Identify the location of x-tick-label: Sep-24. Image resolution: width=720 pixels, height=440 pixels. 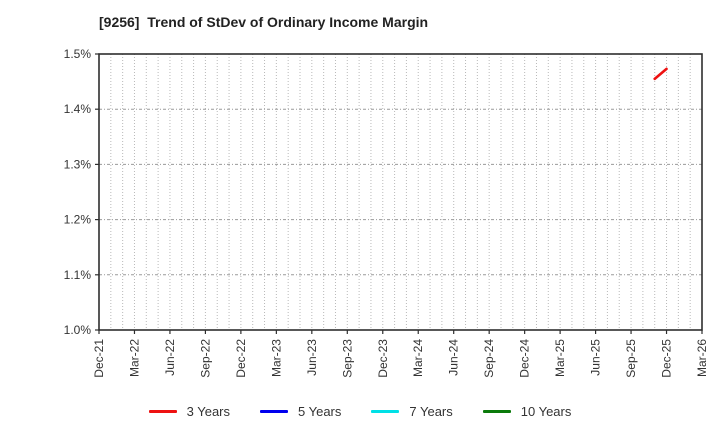
(489, 358).